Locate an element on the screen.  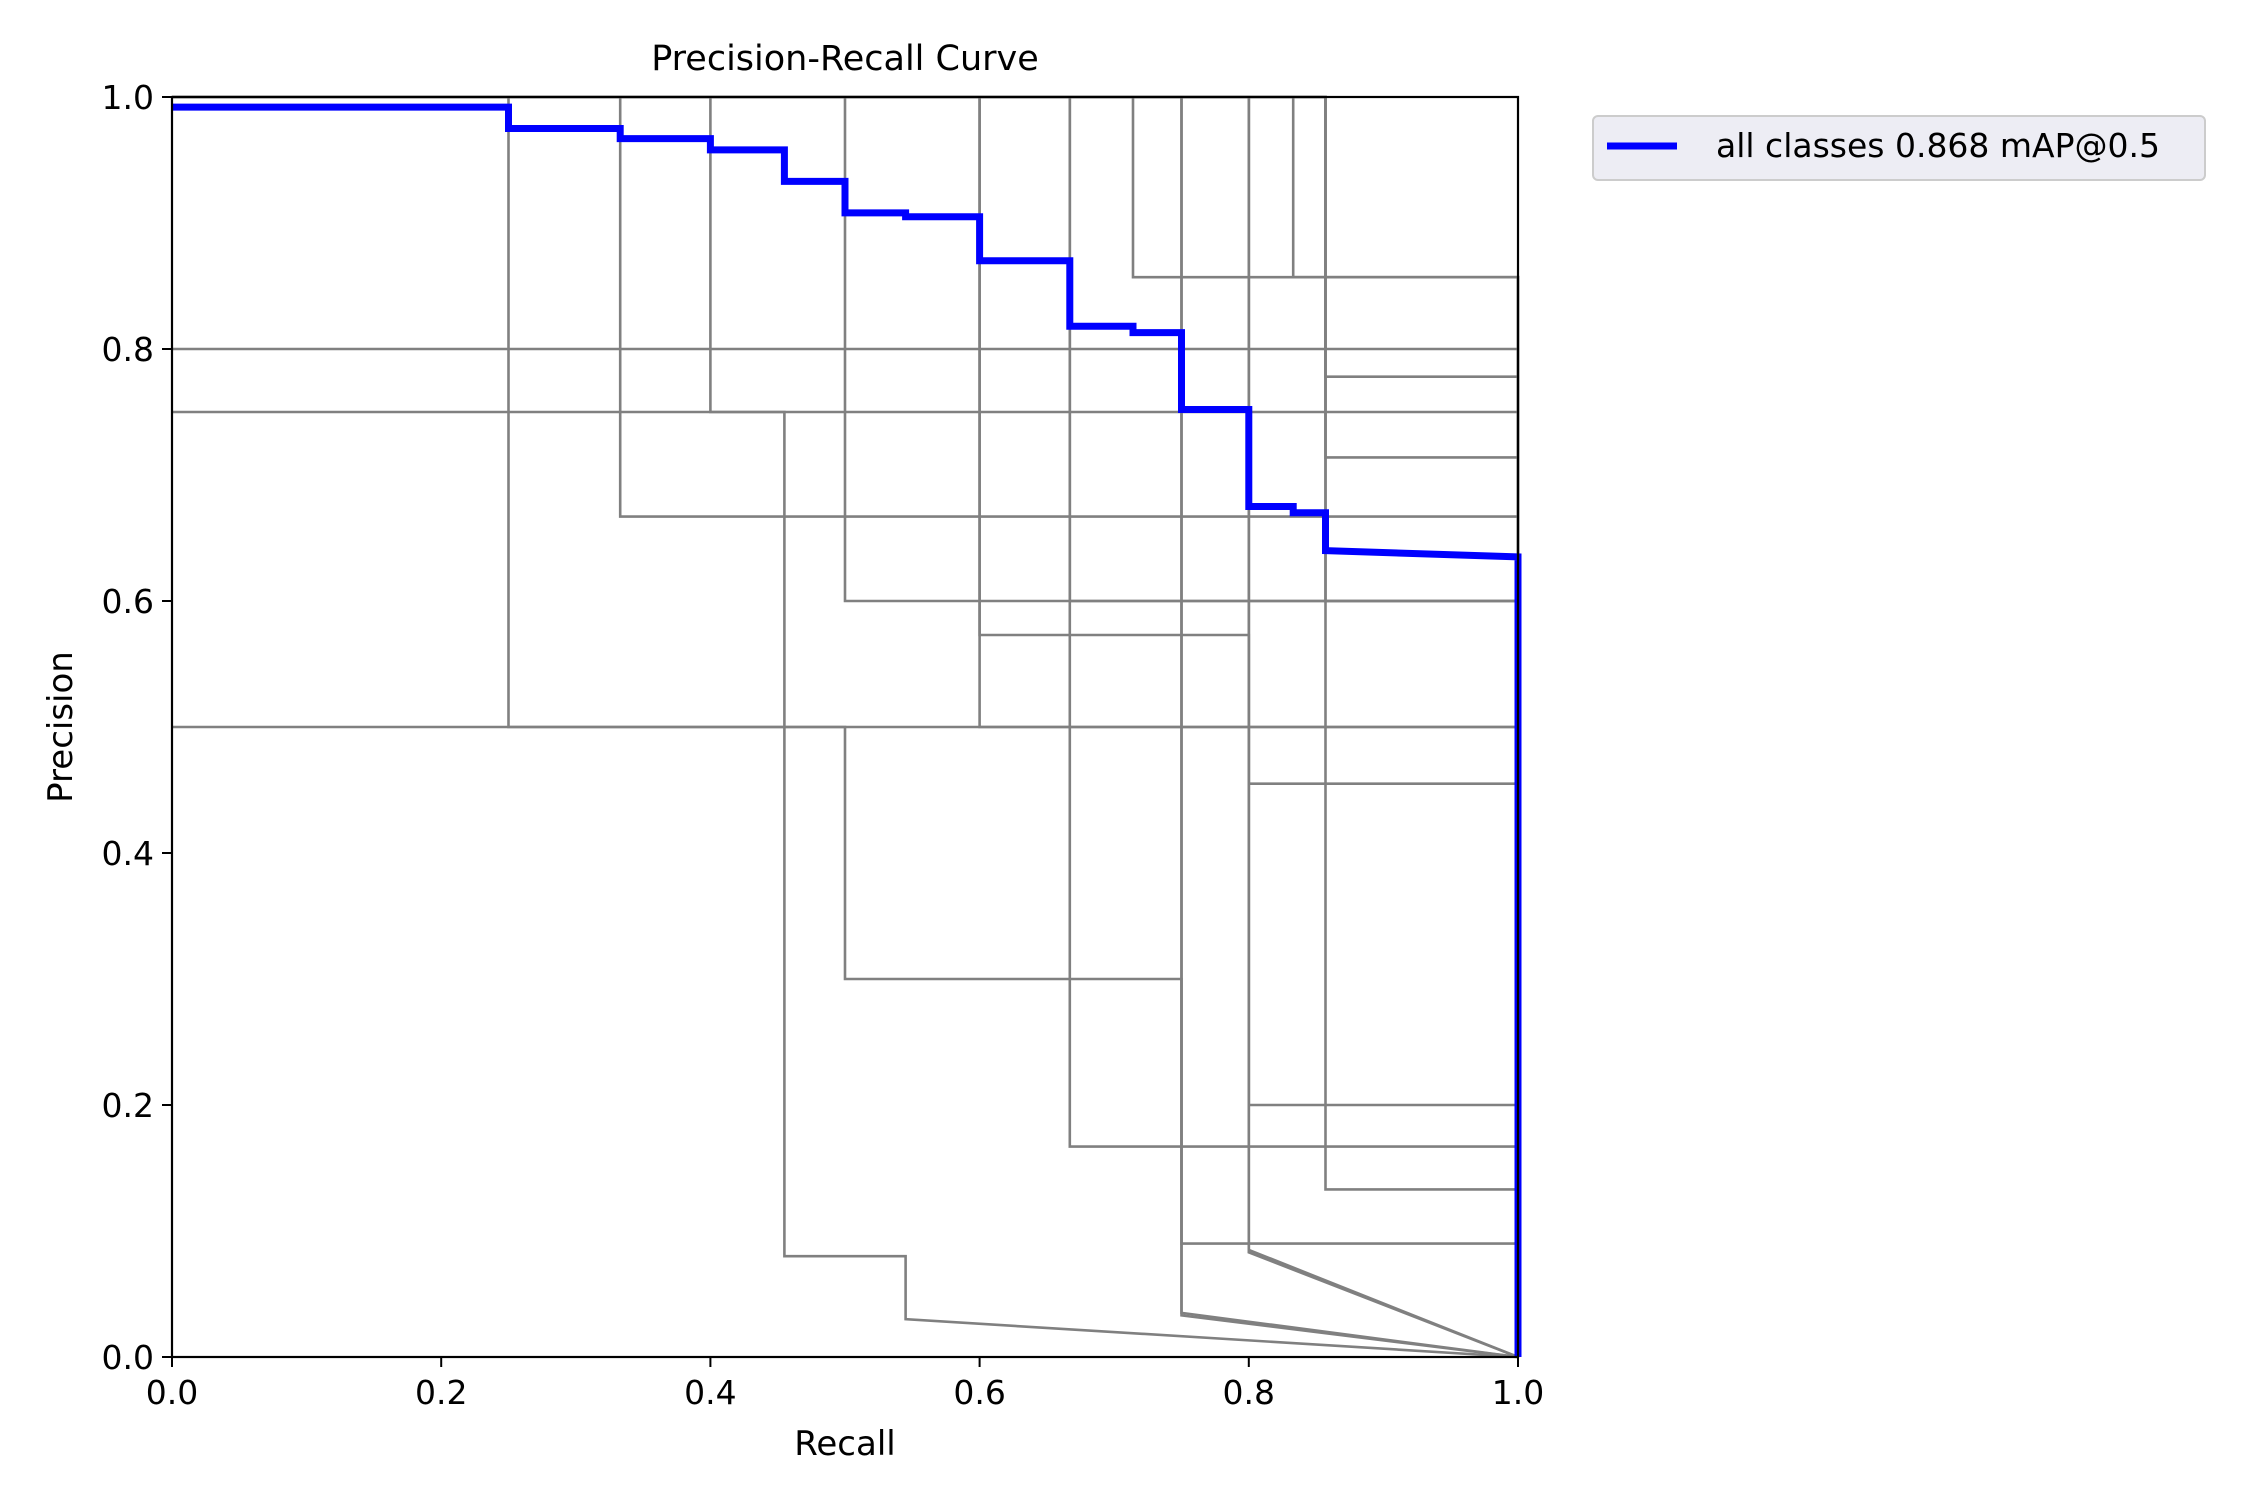
y-axis-label: Precision is located at coordinates (61, 727).